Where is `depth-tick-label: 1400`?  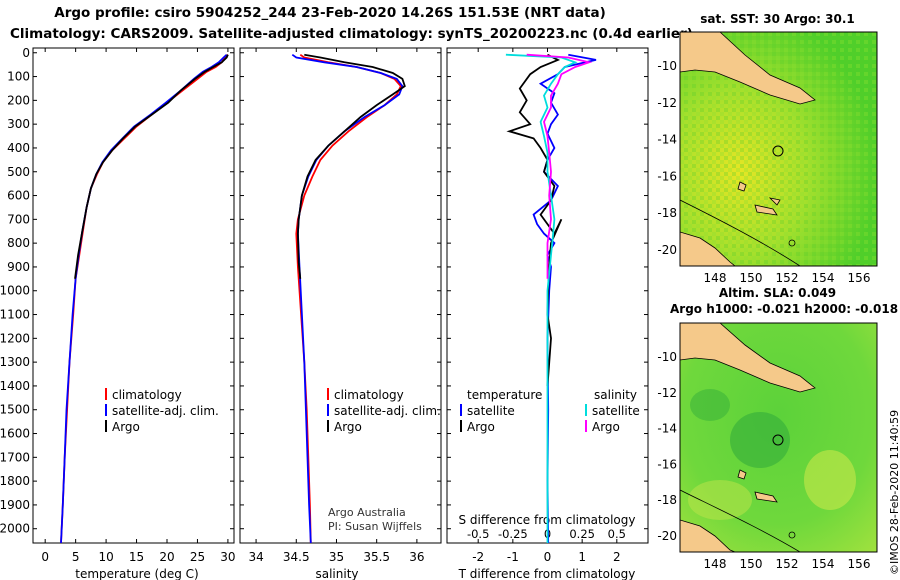 depth-tick-label: 1400 is located at coordinates (15, 386).